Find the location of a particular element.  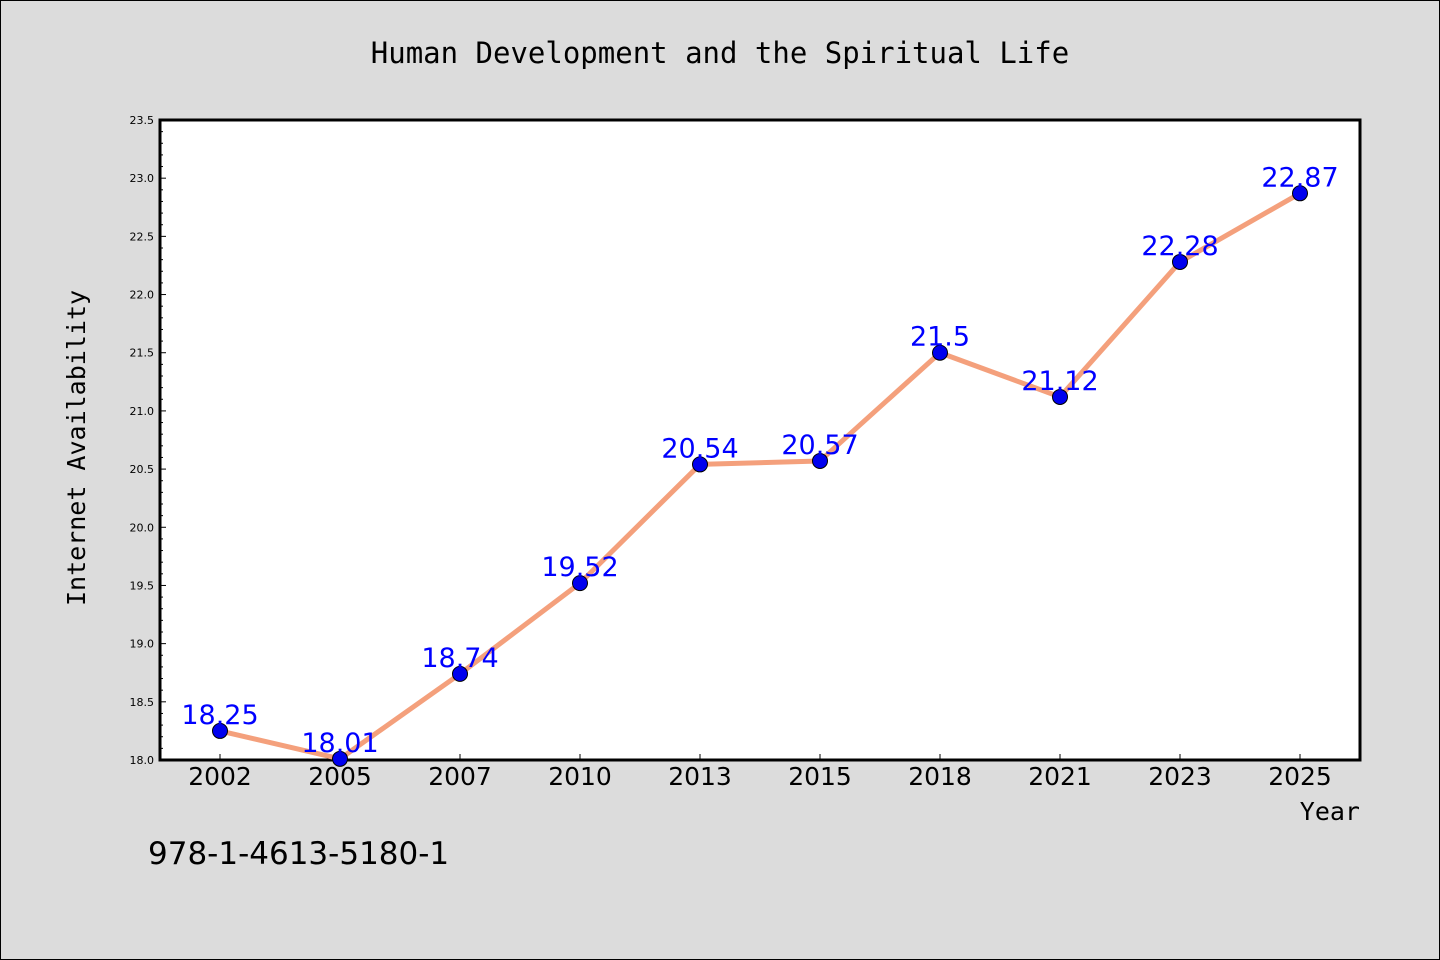

data-label: 22.87 is located at coordinates (1299, 177).